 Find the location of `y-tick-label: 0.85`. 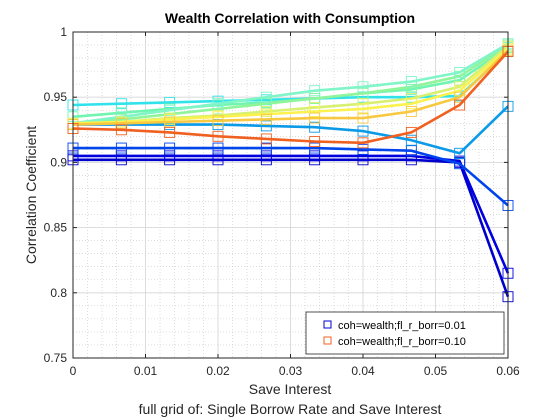

y-tick-label: 0.85 is located at coordinates (56, 228).